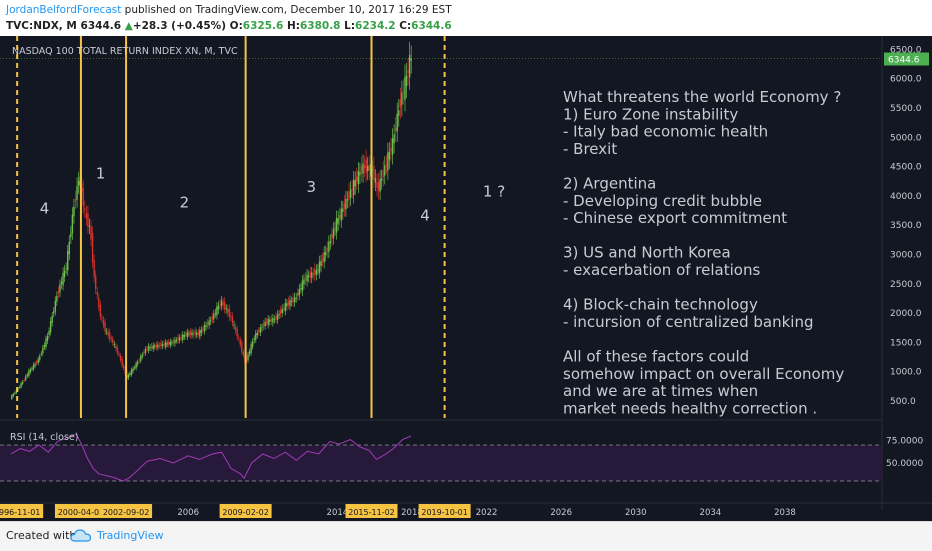  What do you see at coordinates (64, 10) in the screenshot?
I see `author-link: JordanBelfordForecast` at bounding box center [64, 10].